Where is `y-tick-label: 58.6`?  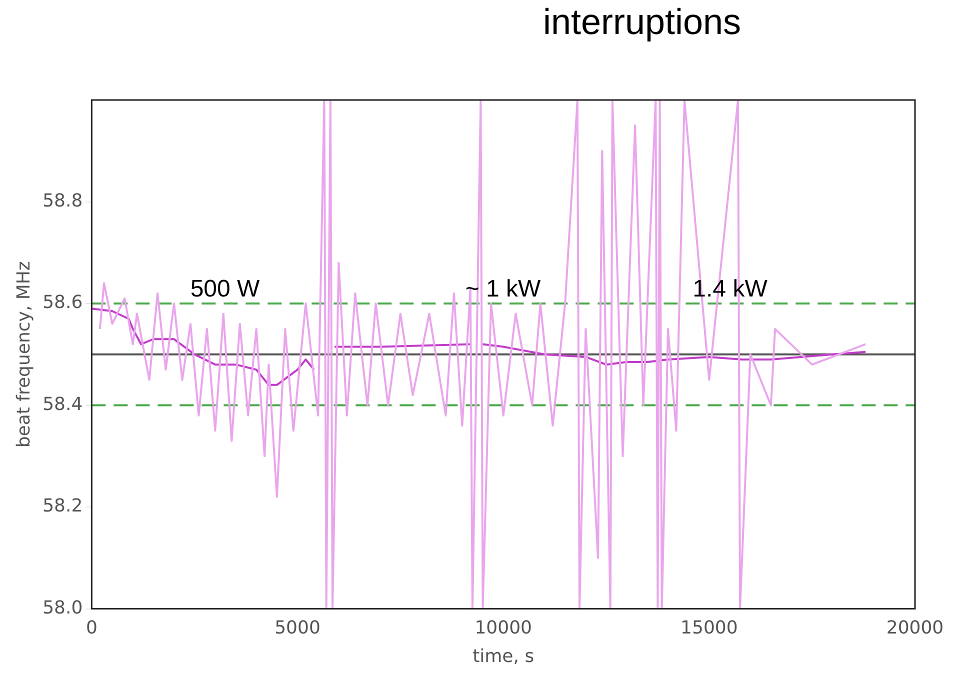 y-tick-label: 58.6 is located at coordinates (62, 303).